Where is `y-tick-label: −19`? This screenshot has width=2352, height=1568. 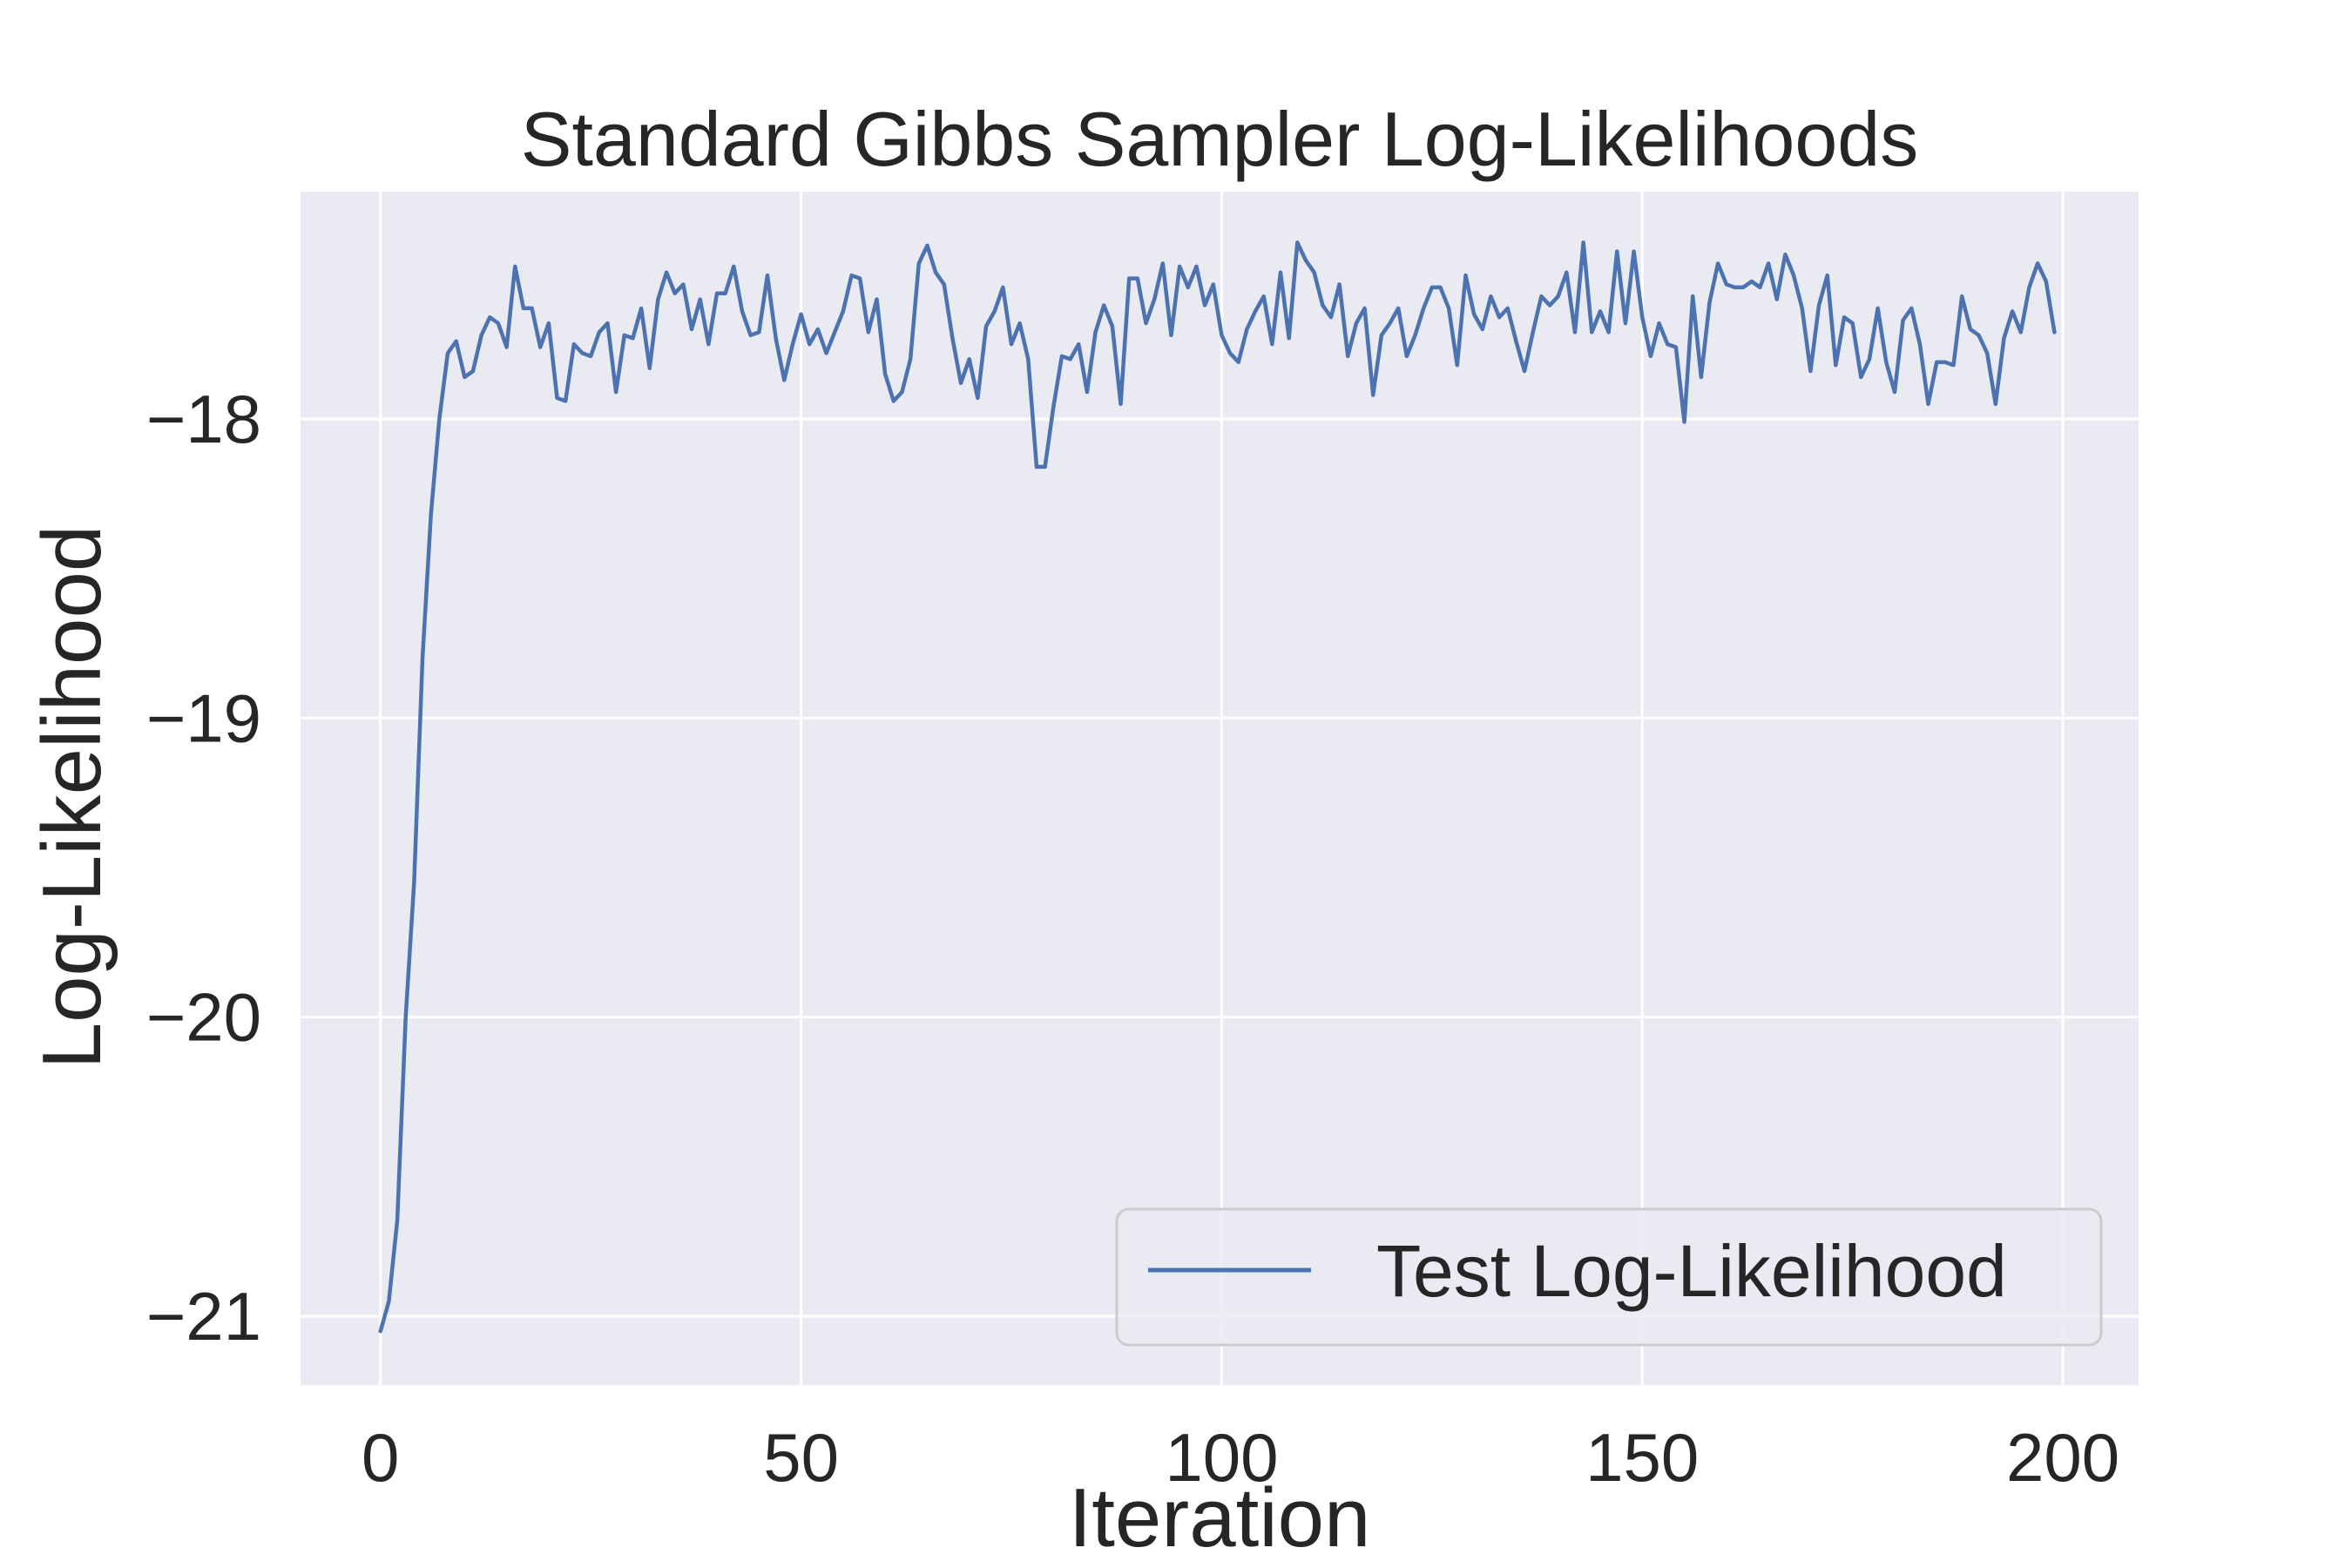
y-tick-label: −19 is located at coordinates (204, 717).